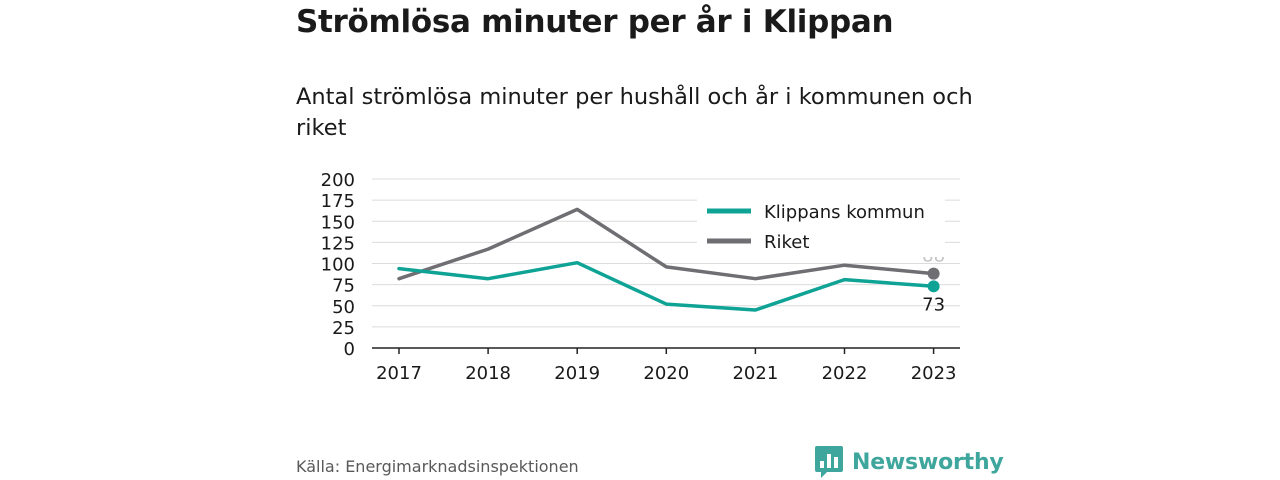 The width and height of the screenshot is (1280, 480). What do you see at coordinates (343, 307) in the screenshot?
I see `y-tick-label: 50` at bounding box center [343, 307].